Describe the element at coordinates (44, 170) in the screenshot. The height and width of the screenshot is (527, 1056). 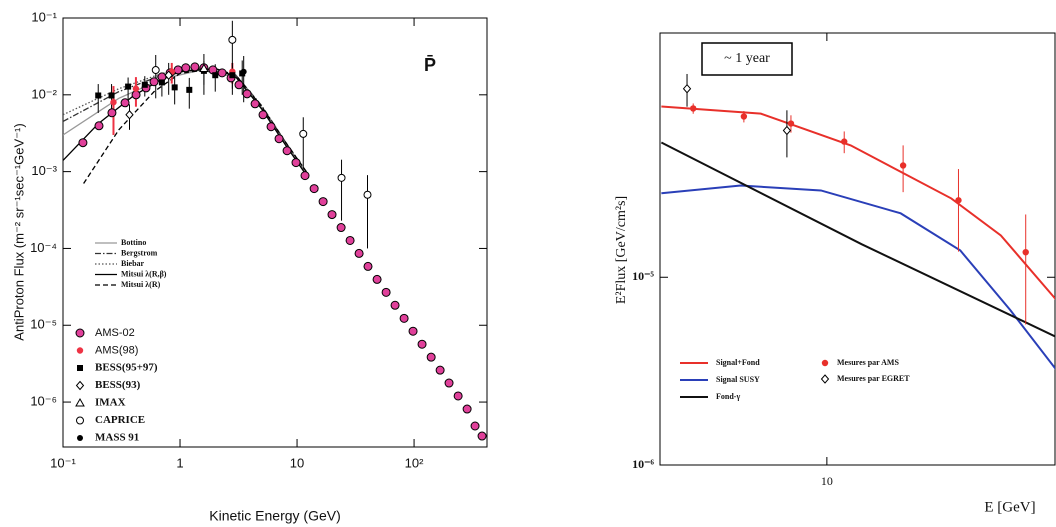
I see `y-tick-label: 10⁻³` at that location.